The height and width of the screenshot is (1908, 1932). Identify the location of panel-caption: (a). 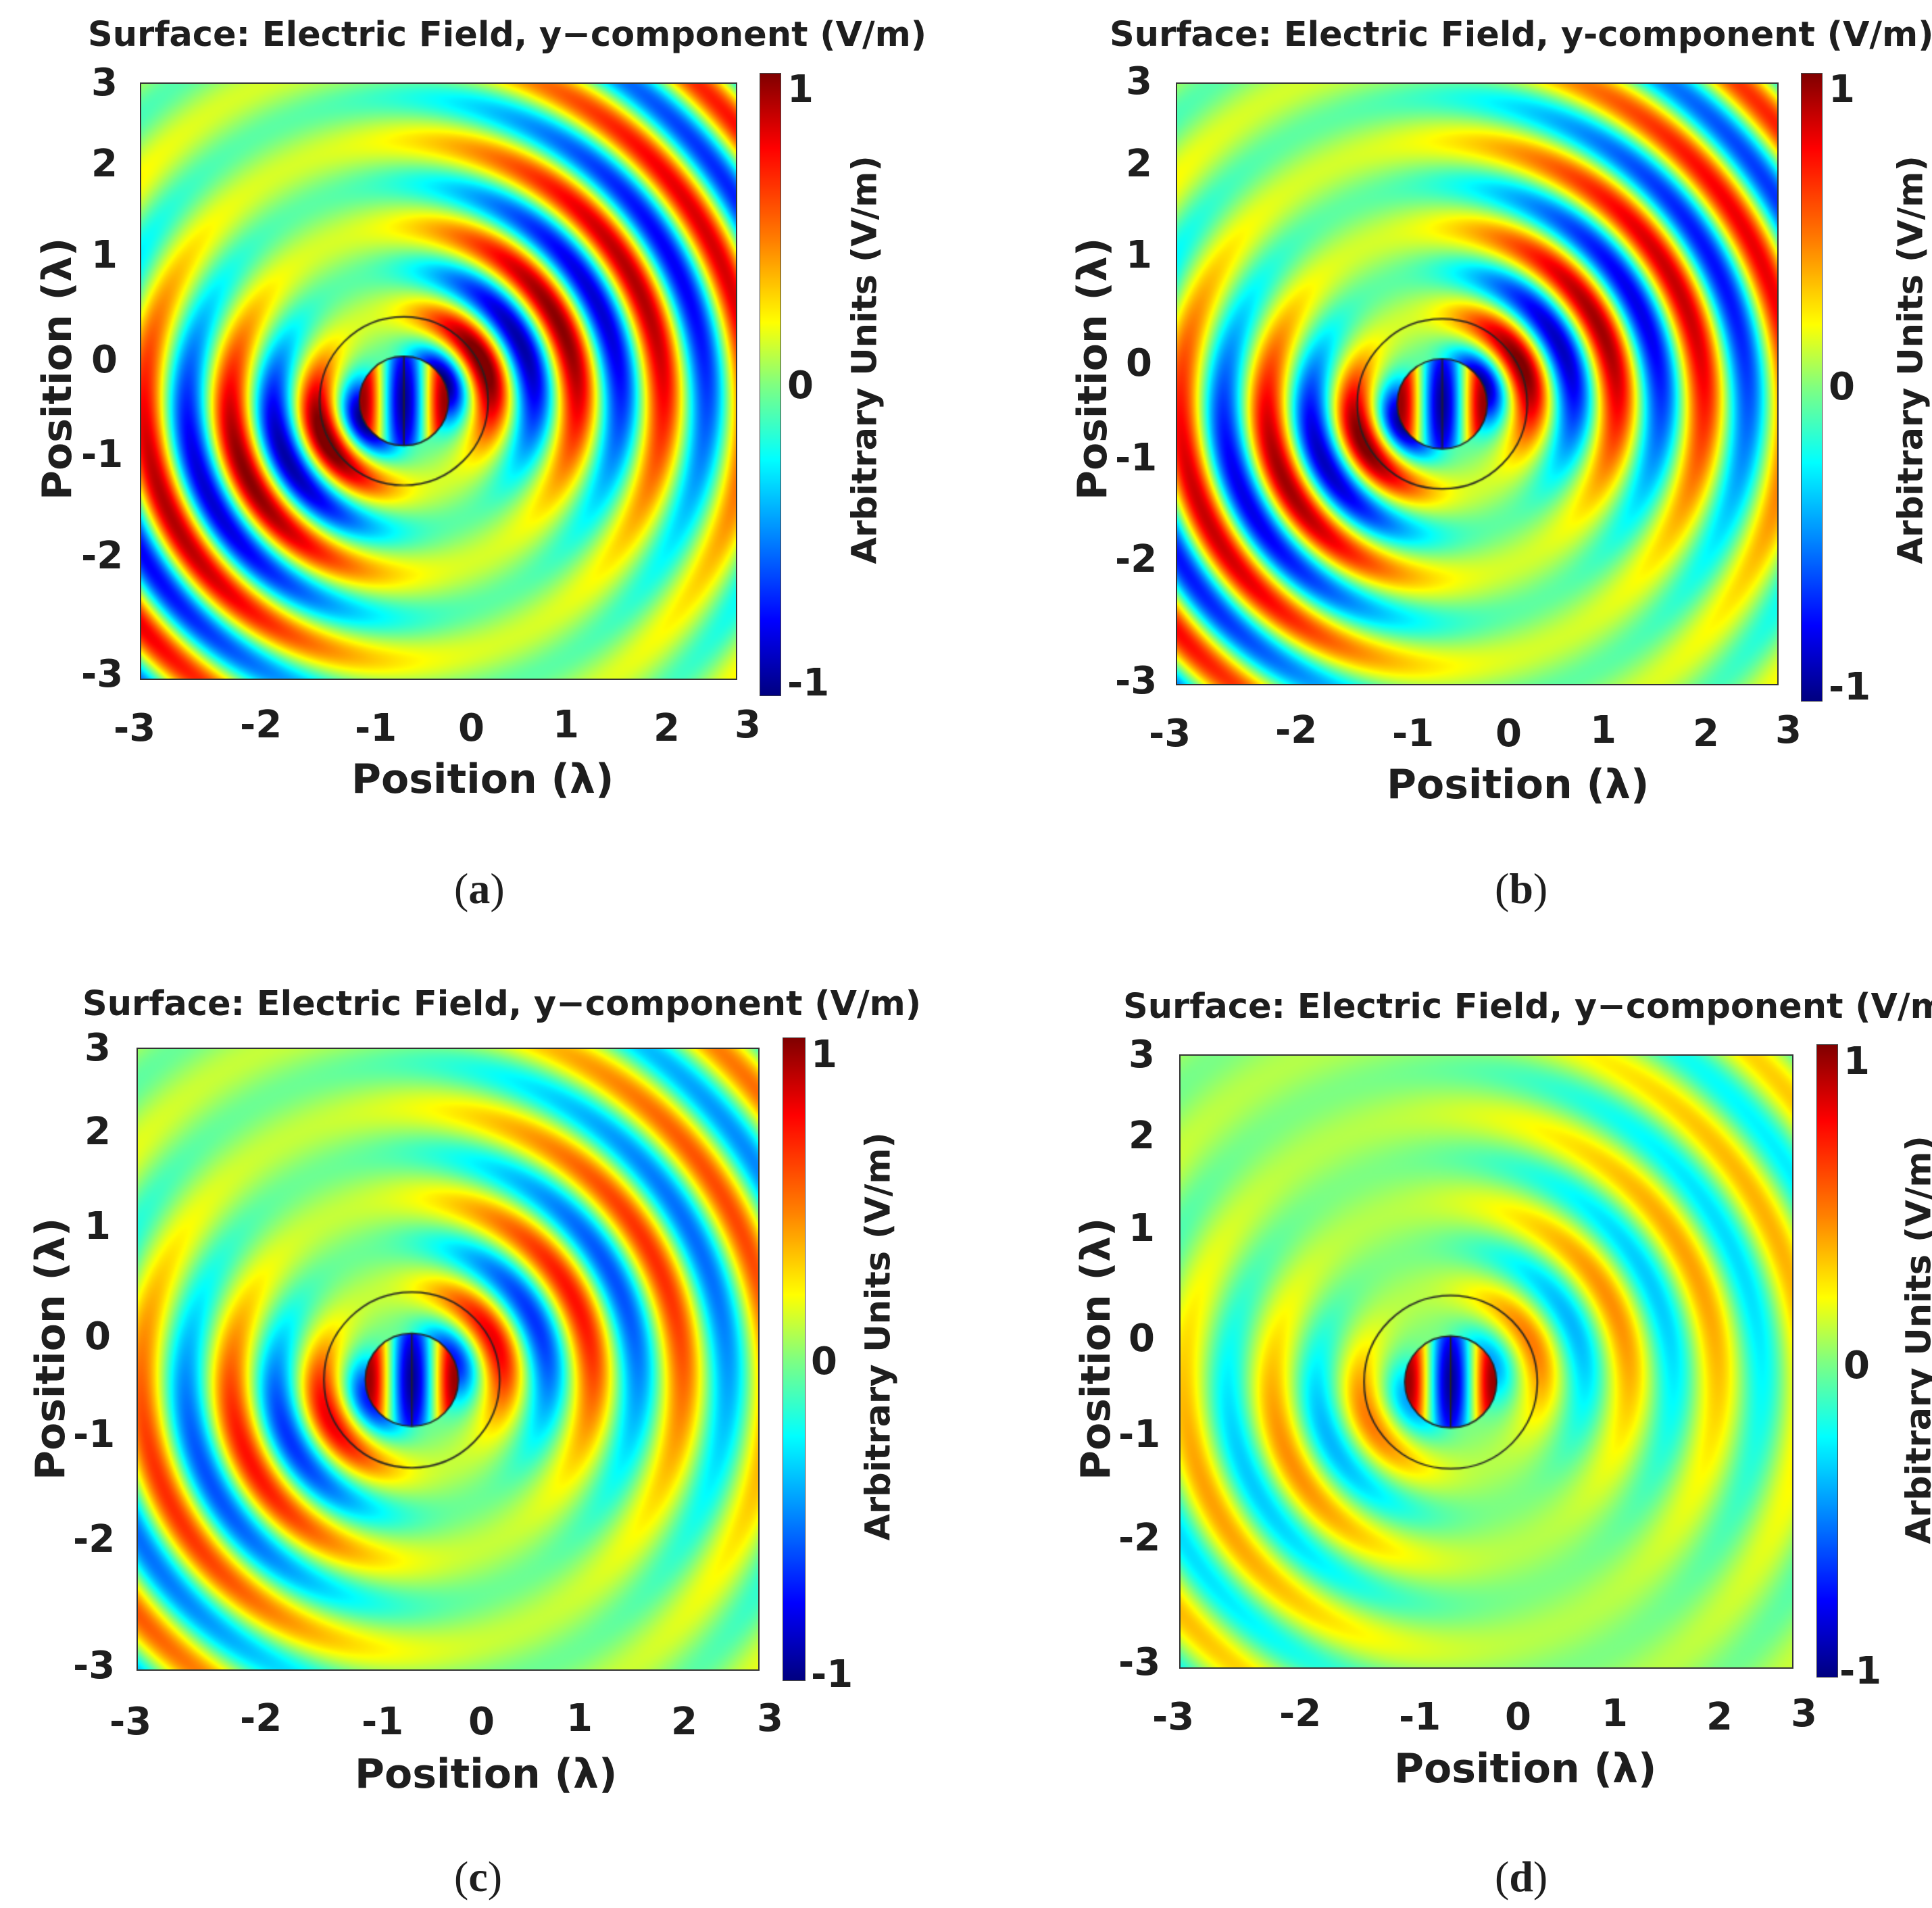
(480, 888).